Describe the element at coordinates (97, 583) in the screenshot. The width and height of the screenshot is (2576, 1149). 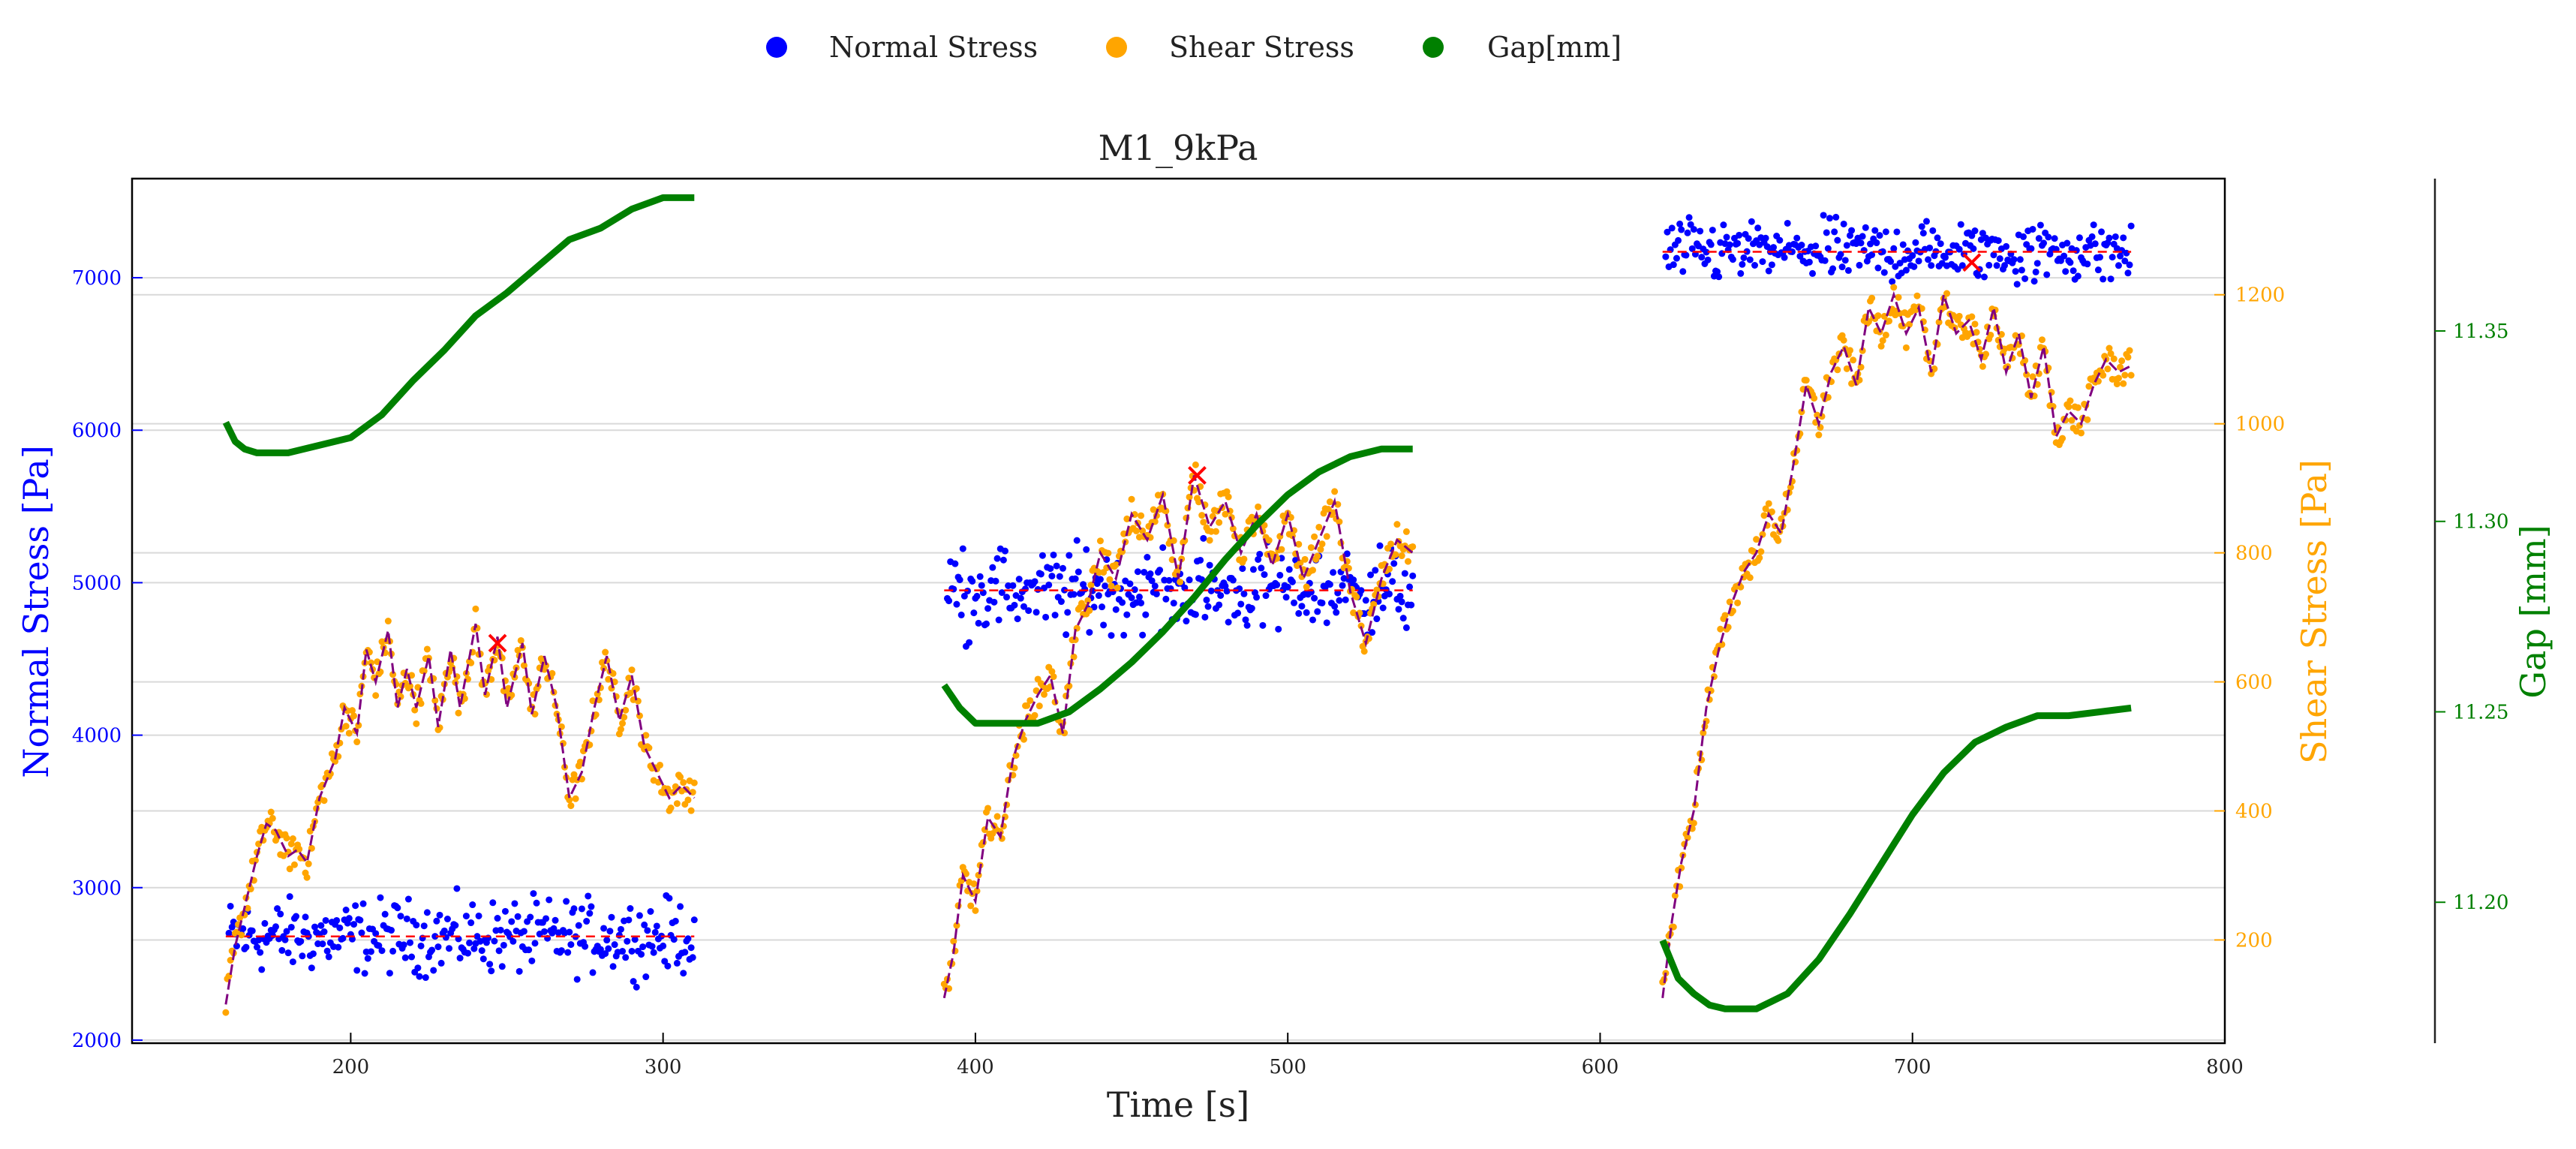
I see `left-tick-label: 5000` at that location.